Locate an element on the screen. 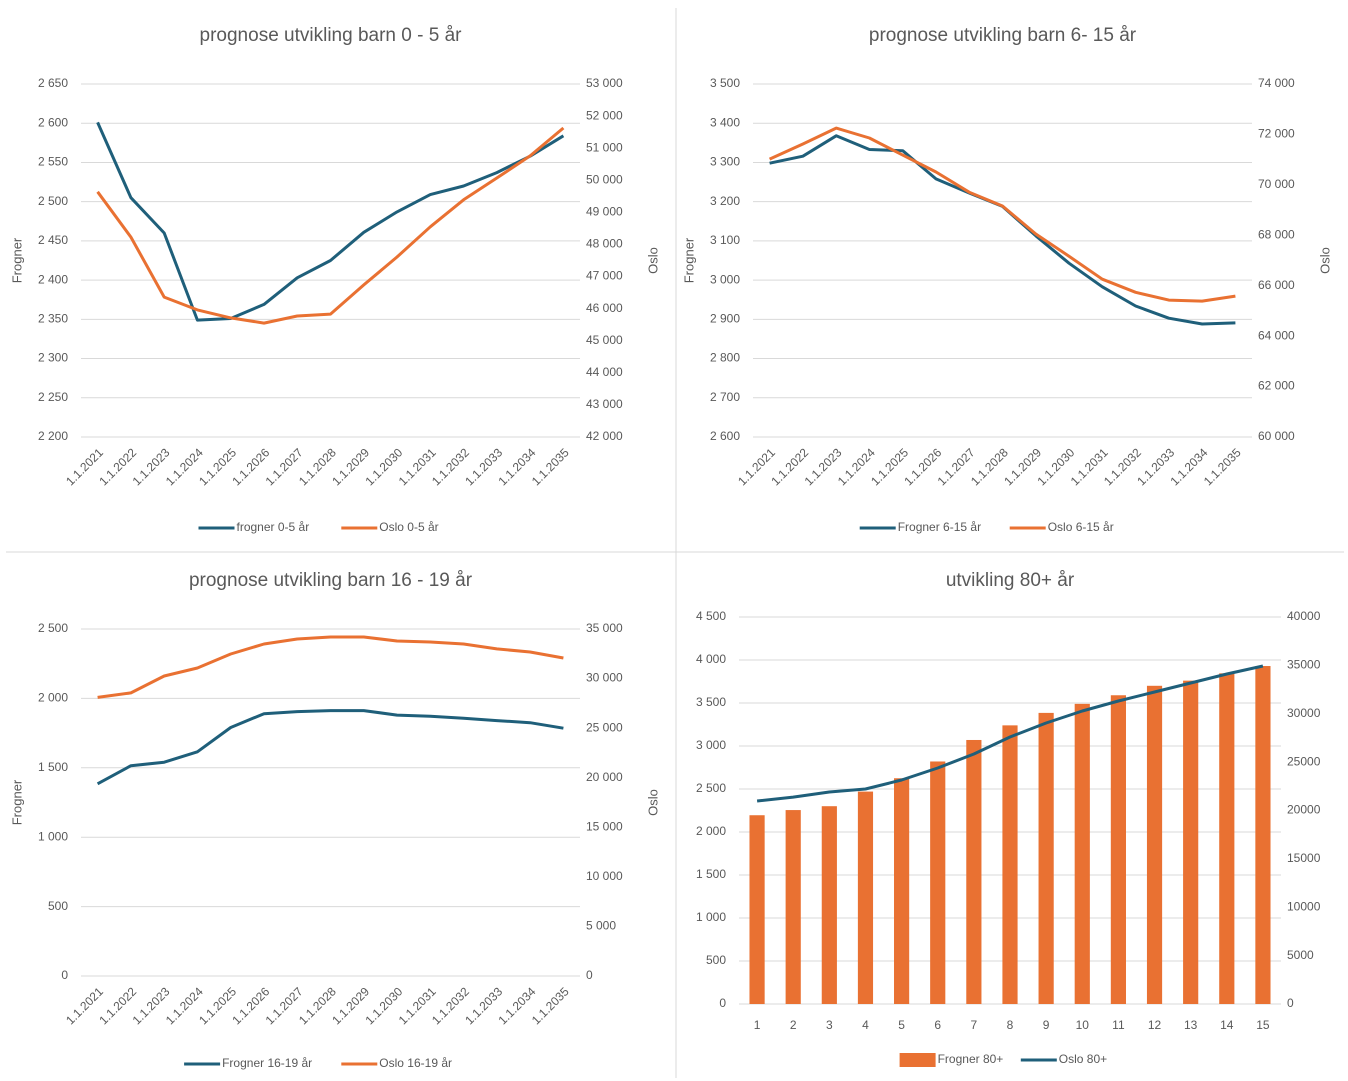 The width and height of the screenshot is (1348, 1081). x-tick-label: 7 is located at coordinates (974, 1025).